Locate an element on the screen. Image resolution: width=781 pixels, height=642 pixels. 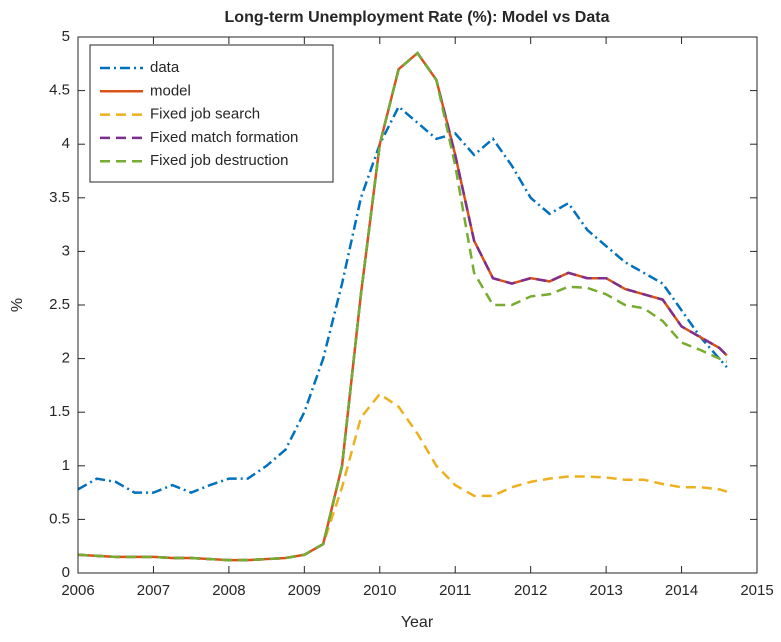
x-tick-label: 2013 is located at coordinates (605, 590).